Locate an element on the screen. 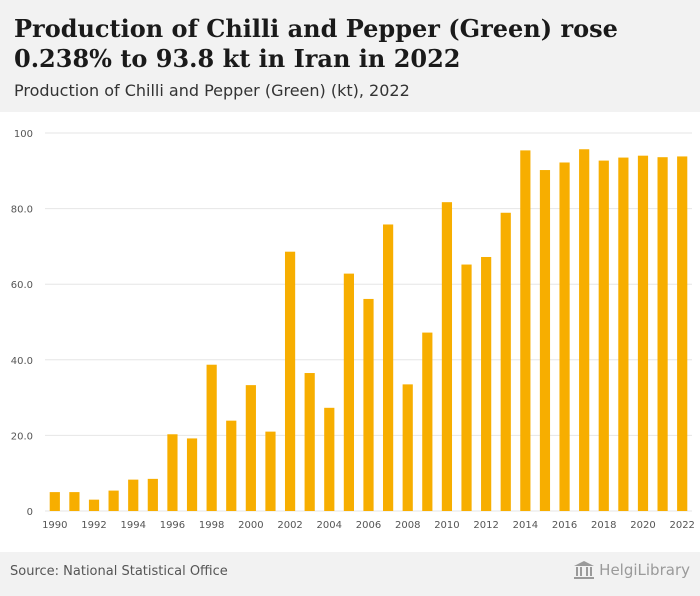 This screenshot has height=596, width=700. bar-2019 is located at coordinates (623, 334).